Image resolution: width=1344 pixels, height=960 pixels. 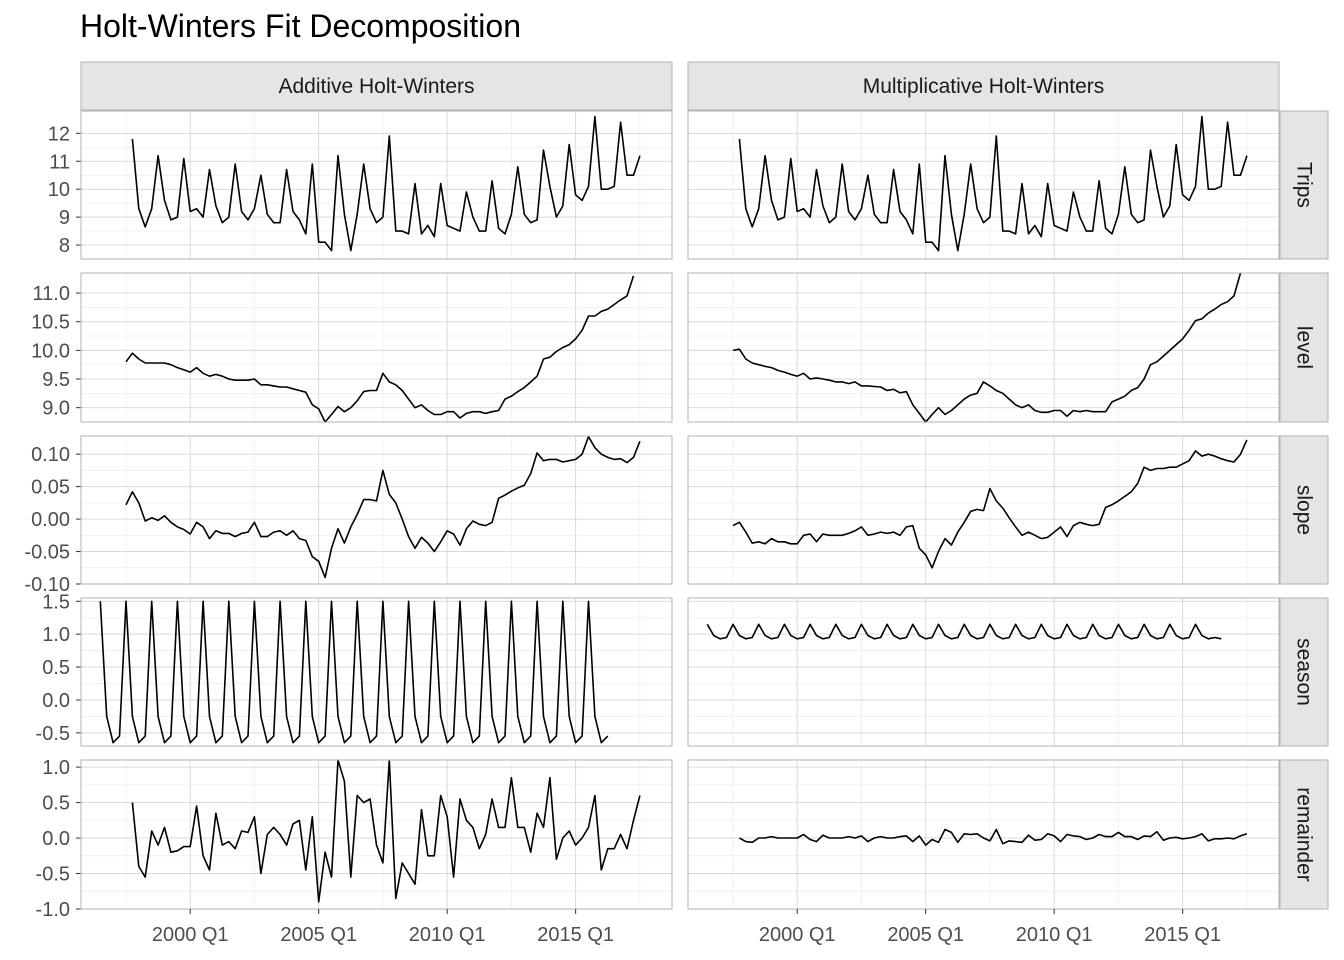 What do you see at coordinates (386, 831) in the screenshot?
I see `series-line-remainder-additive` at bounding box center [386, 831].